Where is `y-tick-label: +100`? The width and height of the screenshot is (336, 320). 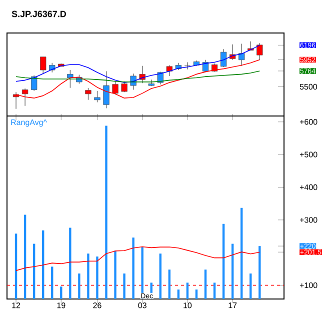 y-tick-label: +100 is located at coordinates (309, 285).